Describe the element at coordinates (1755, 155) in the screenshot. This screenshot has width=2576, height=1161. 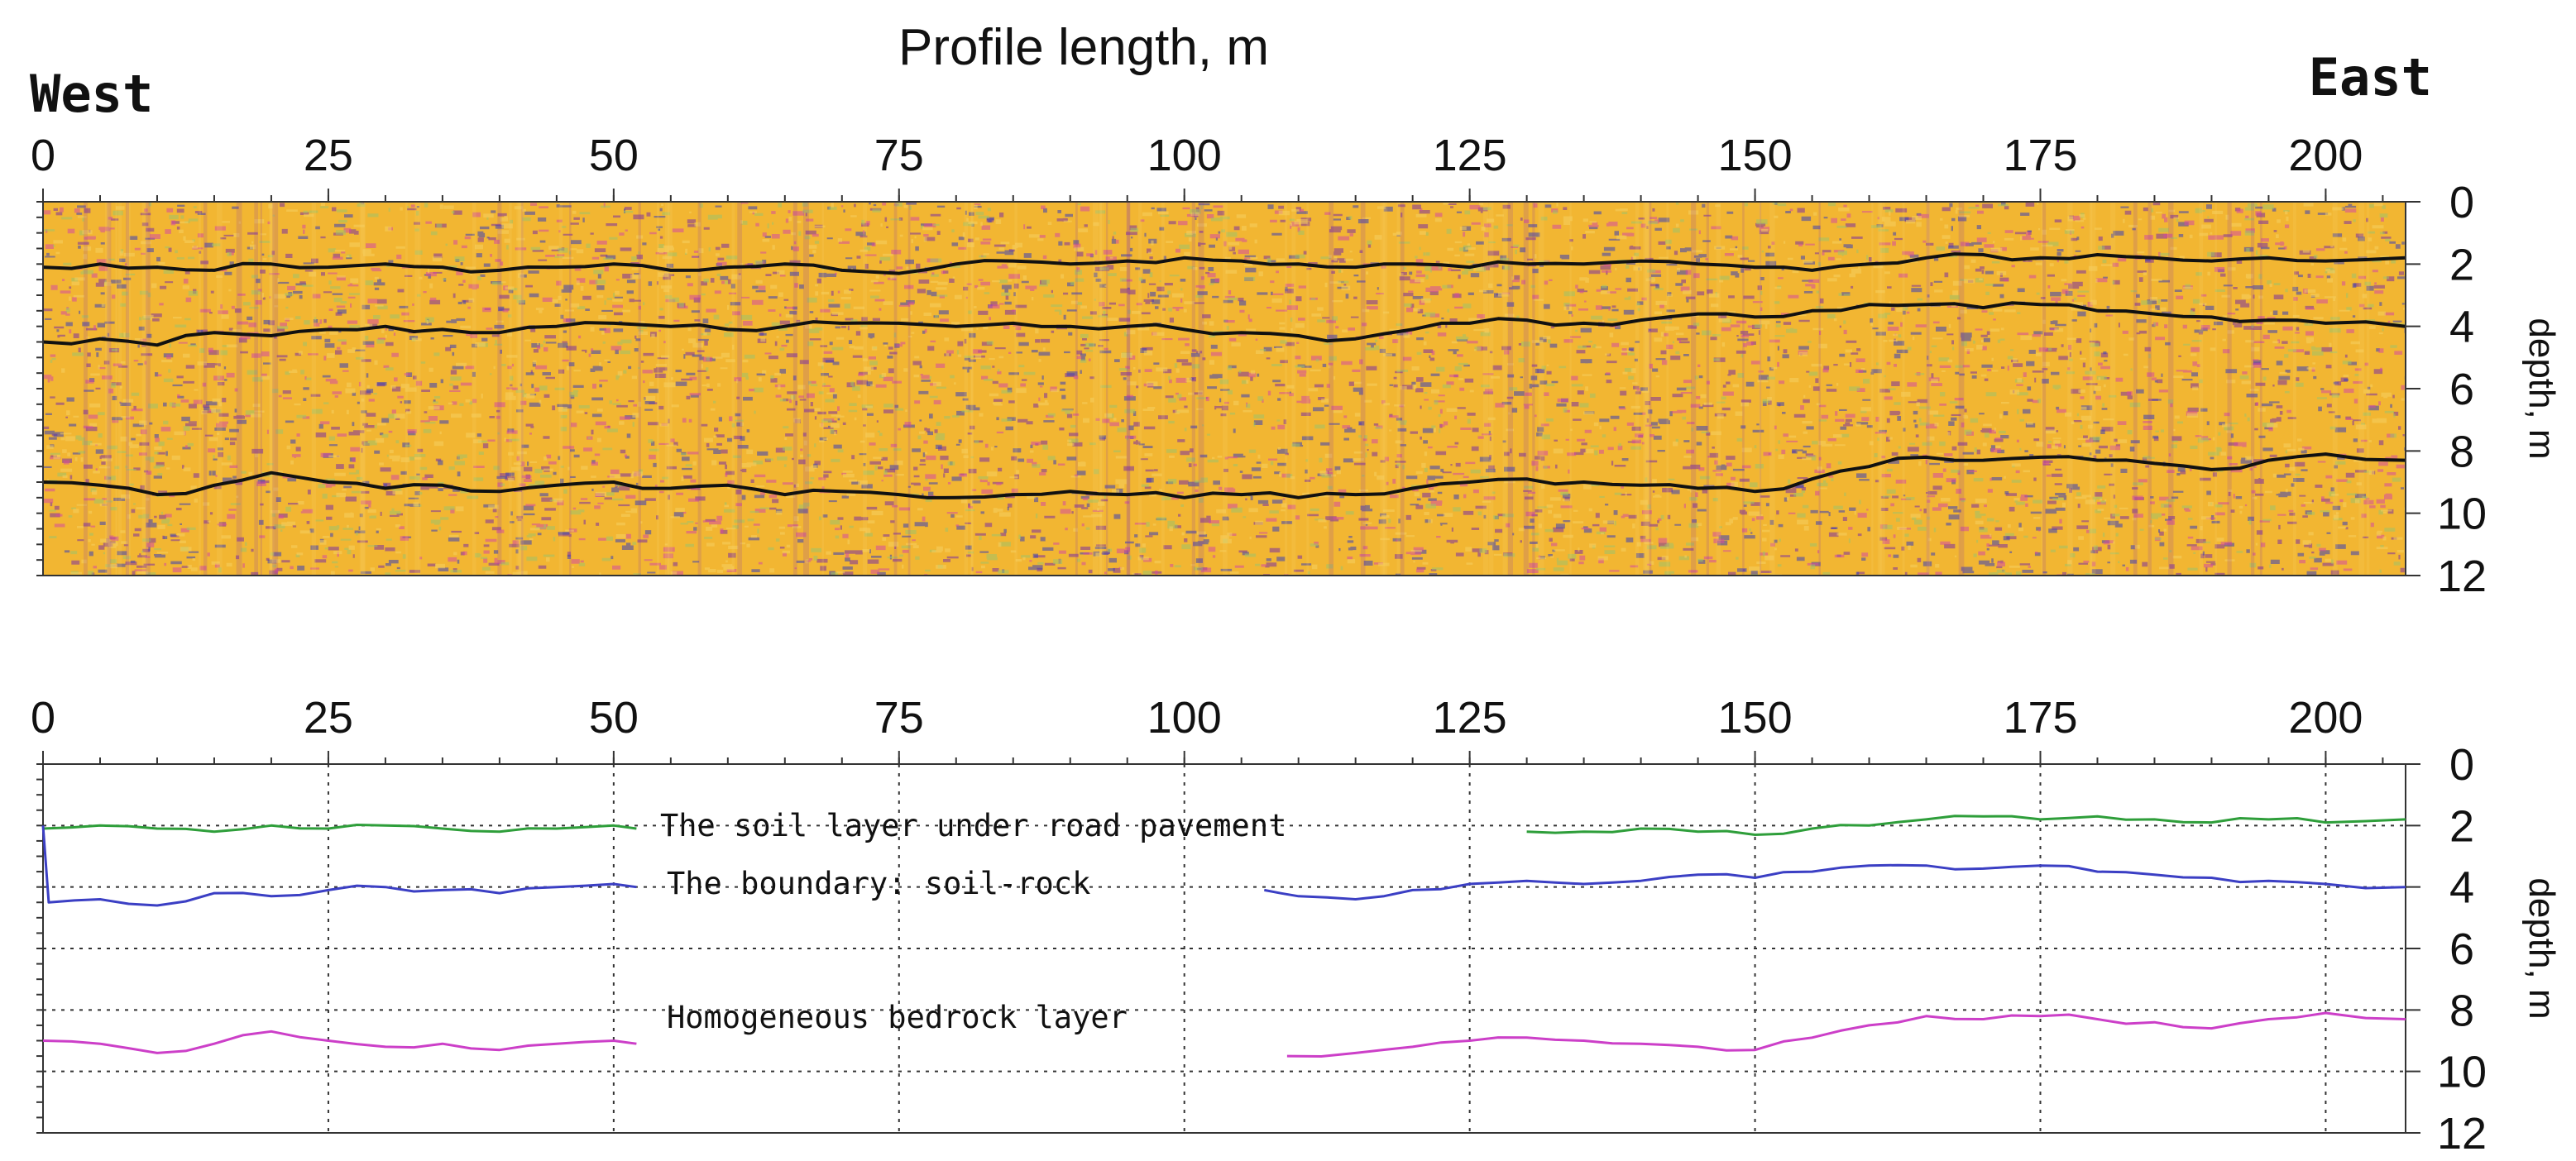
I see `x-tick-label: 150` at that location.